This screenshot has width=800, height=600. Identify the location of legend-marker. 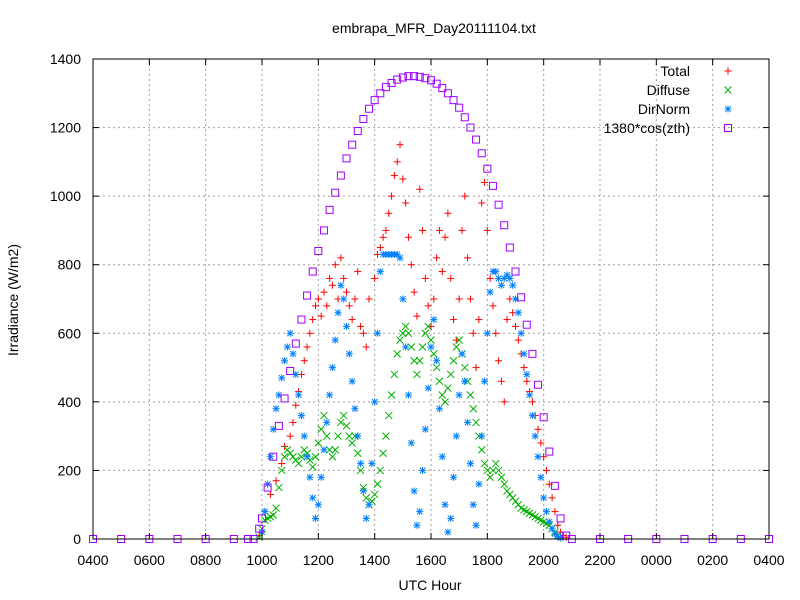
(728, 90).